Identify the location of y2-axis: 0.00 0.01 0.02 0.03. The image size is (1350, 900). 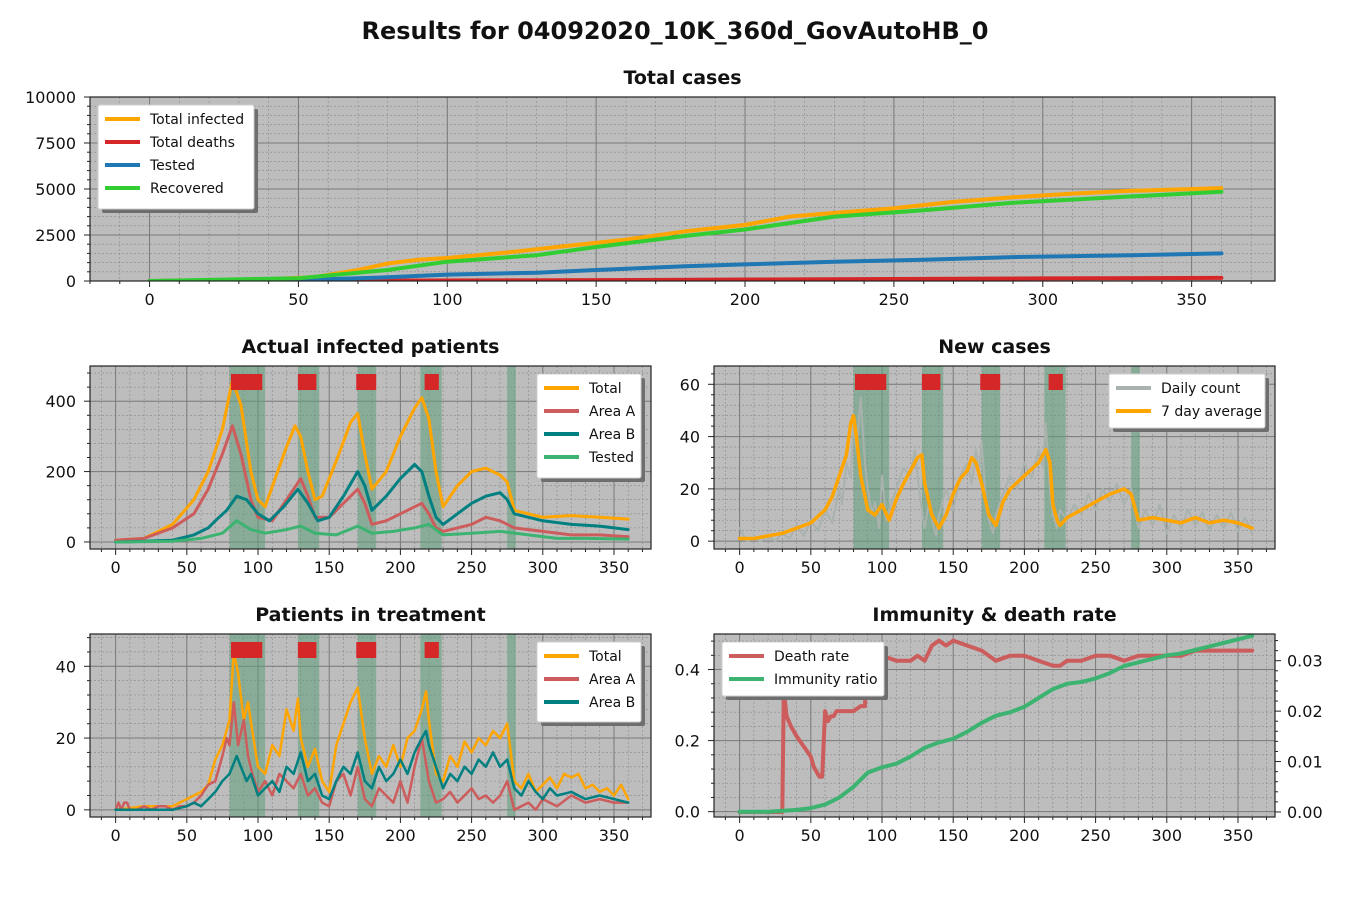
(1299, 731).